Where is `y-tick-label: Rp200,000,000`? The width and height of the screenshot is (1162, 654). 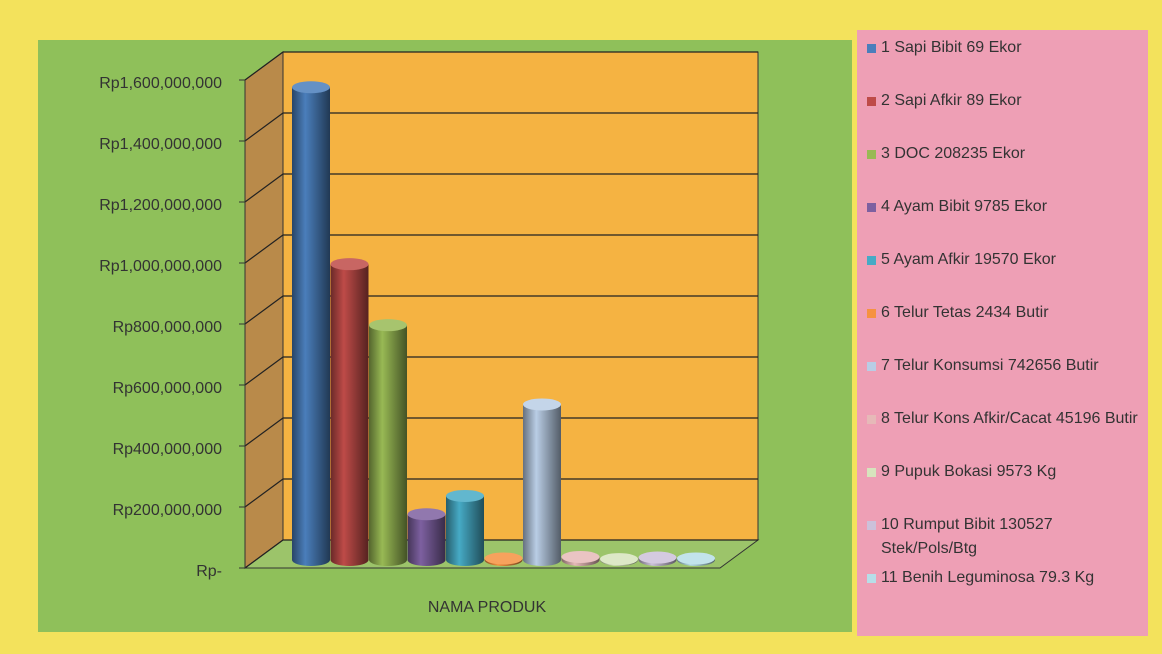 y-tick-label: Rp200,000,000 is located at coordinates (168, 510).